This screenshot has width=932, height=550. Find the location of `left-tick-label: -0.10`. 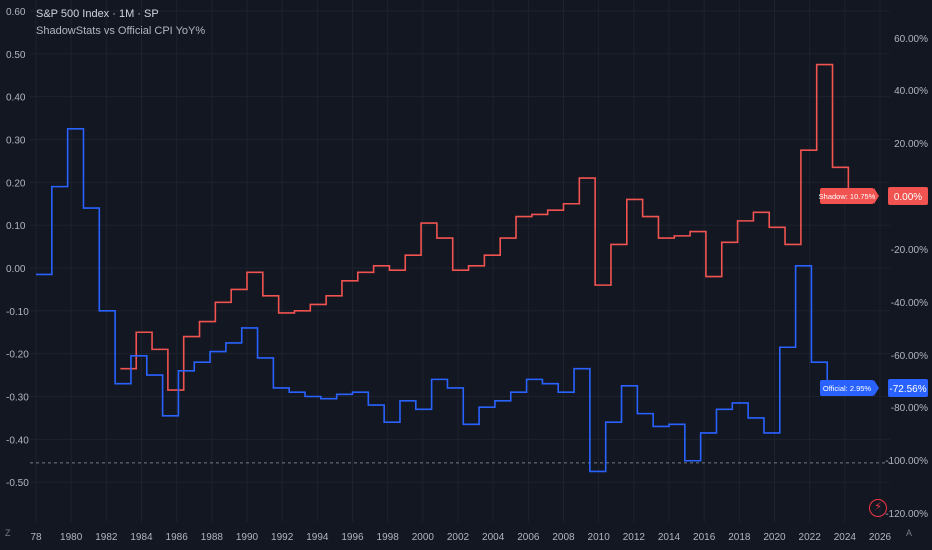

left-tick-label: -0.10 is located at coordinates (17, 312).